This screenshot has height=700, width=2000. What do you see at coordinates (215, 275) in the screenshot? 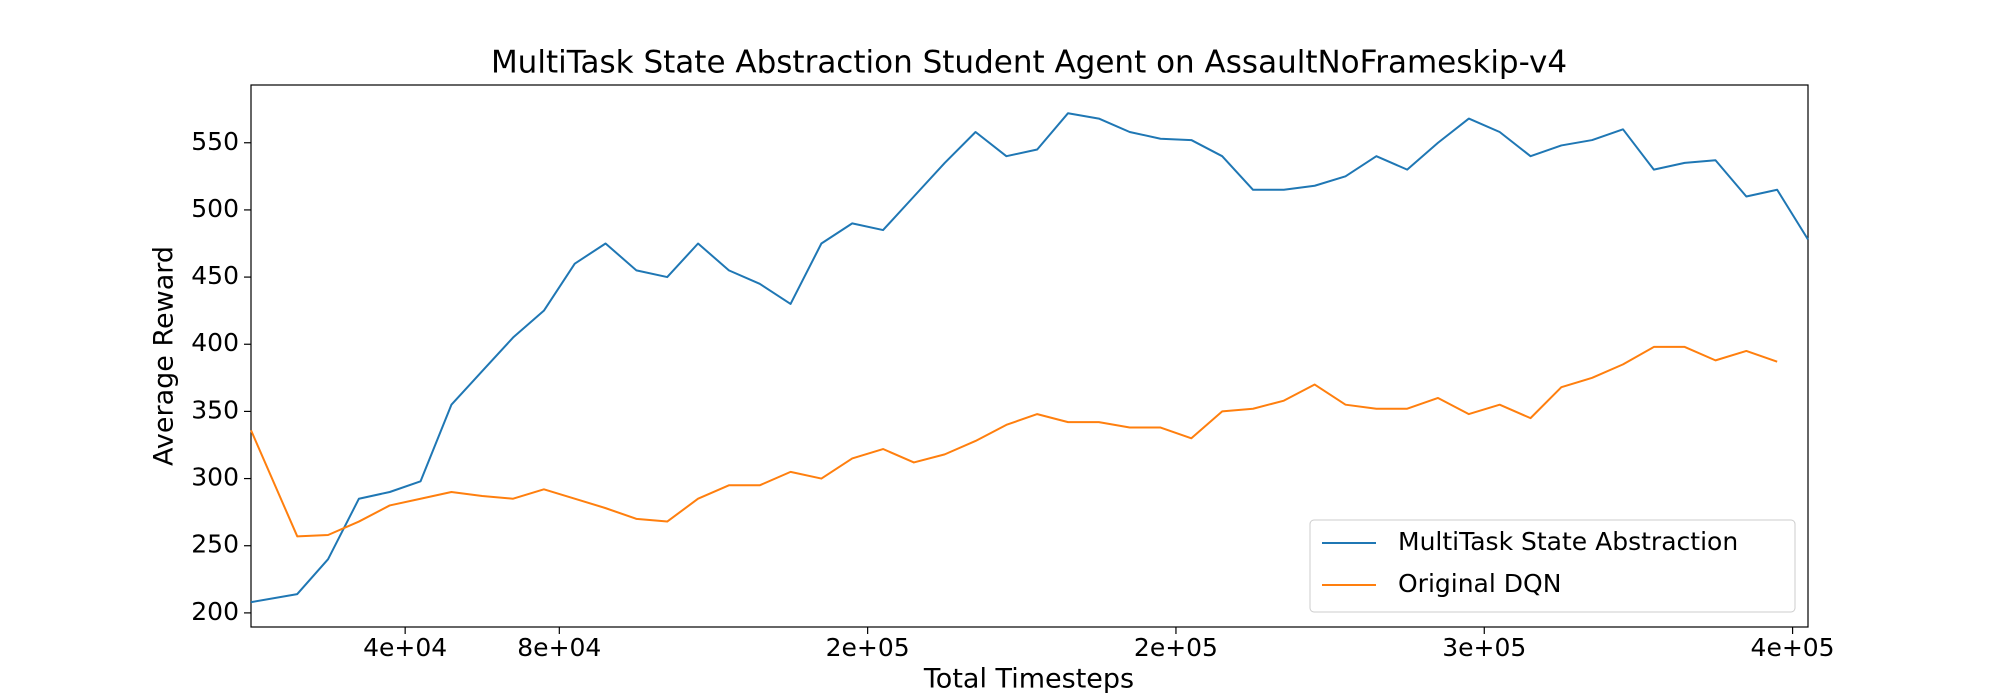
I see `y-tick-label: 450` at bounding box center [215, 275].